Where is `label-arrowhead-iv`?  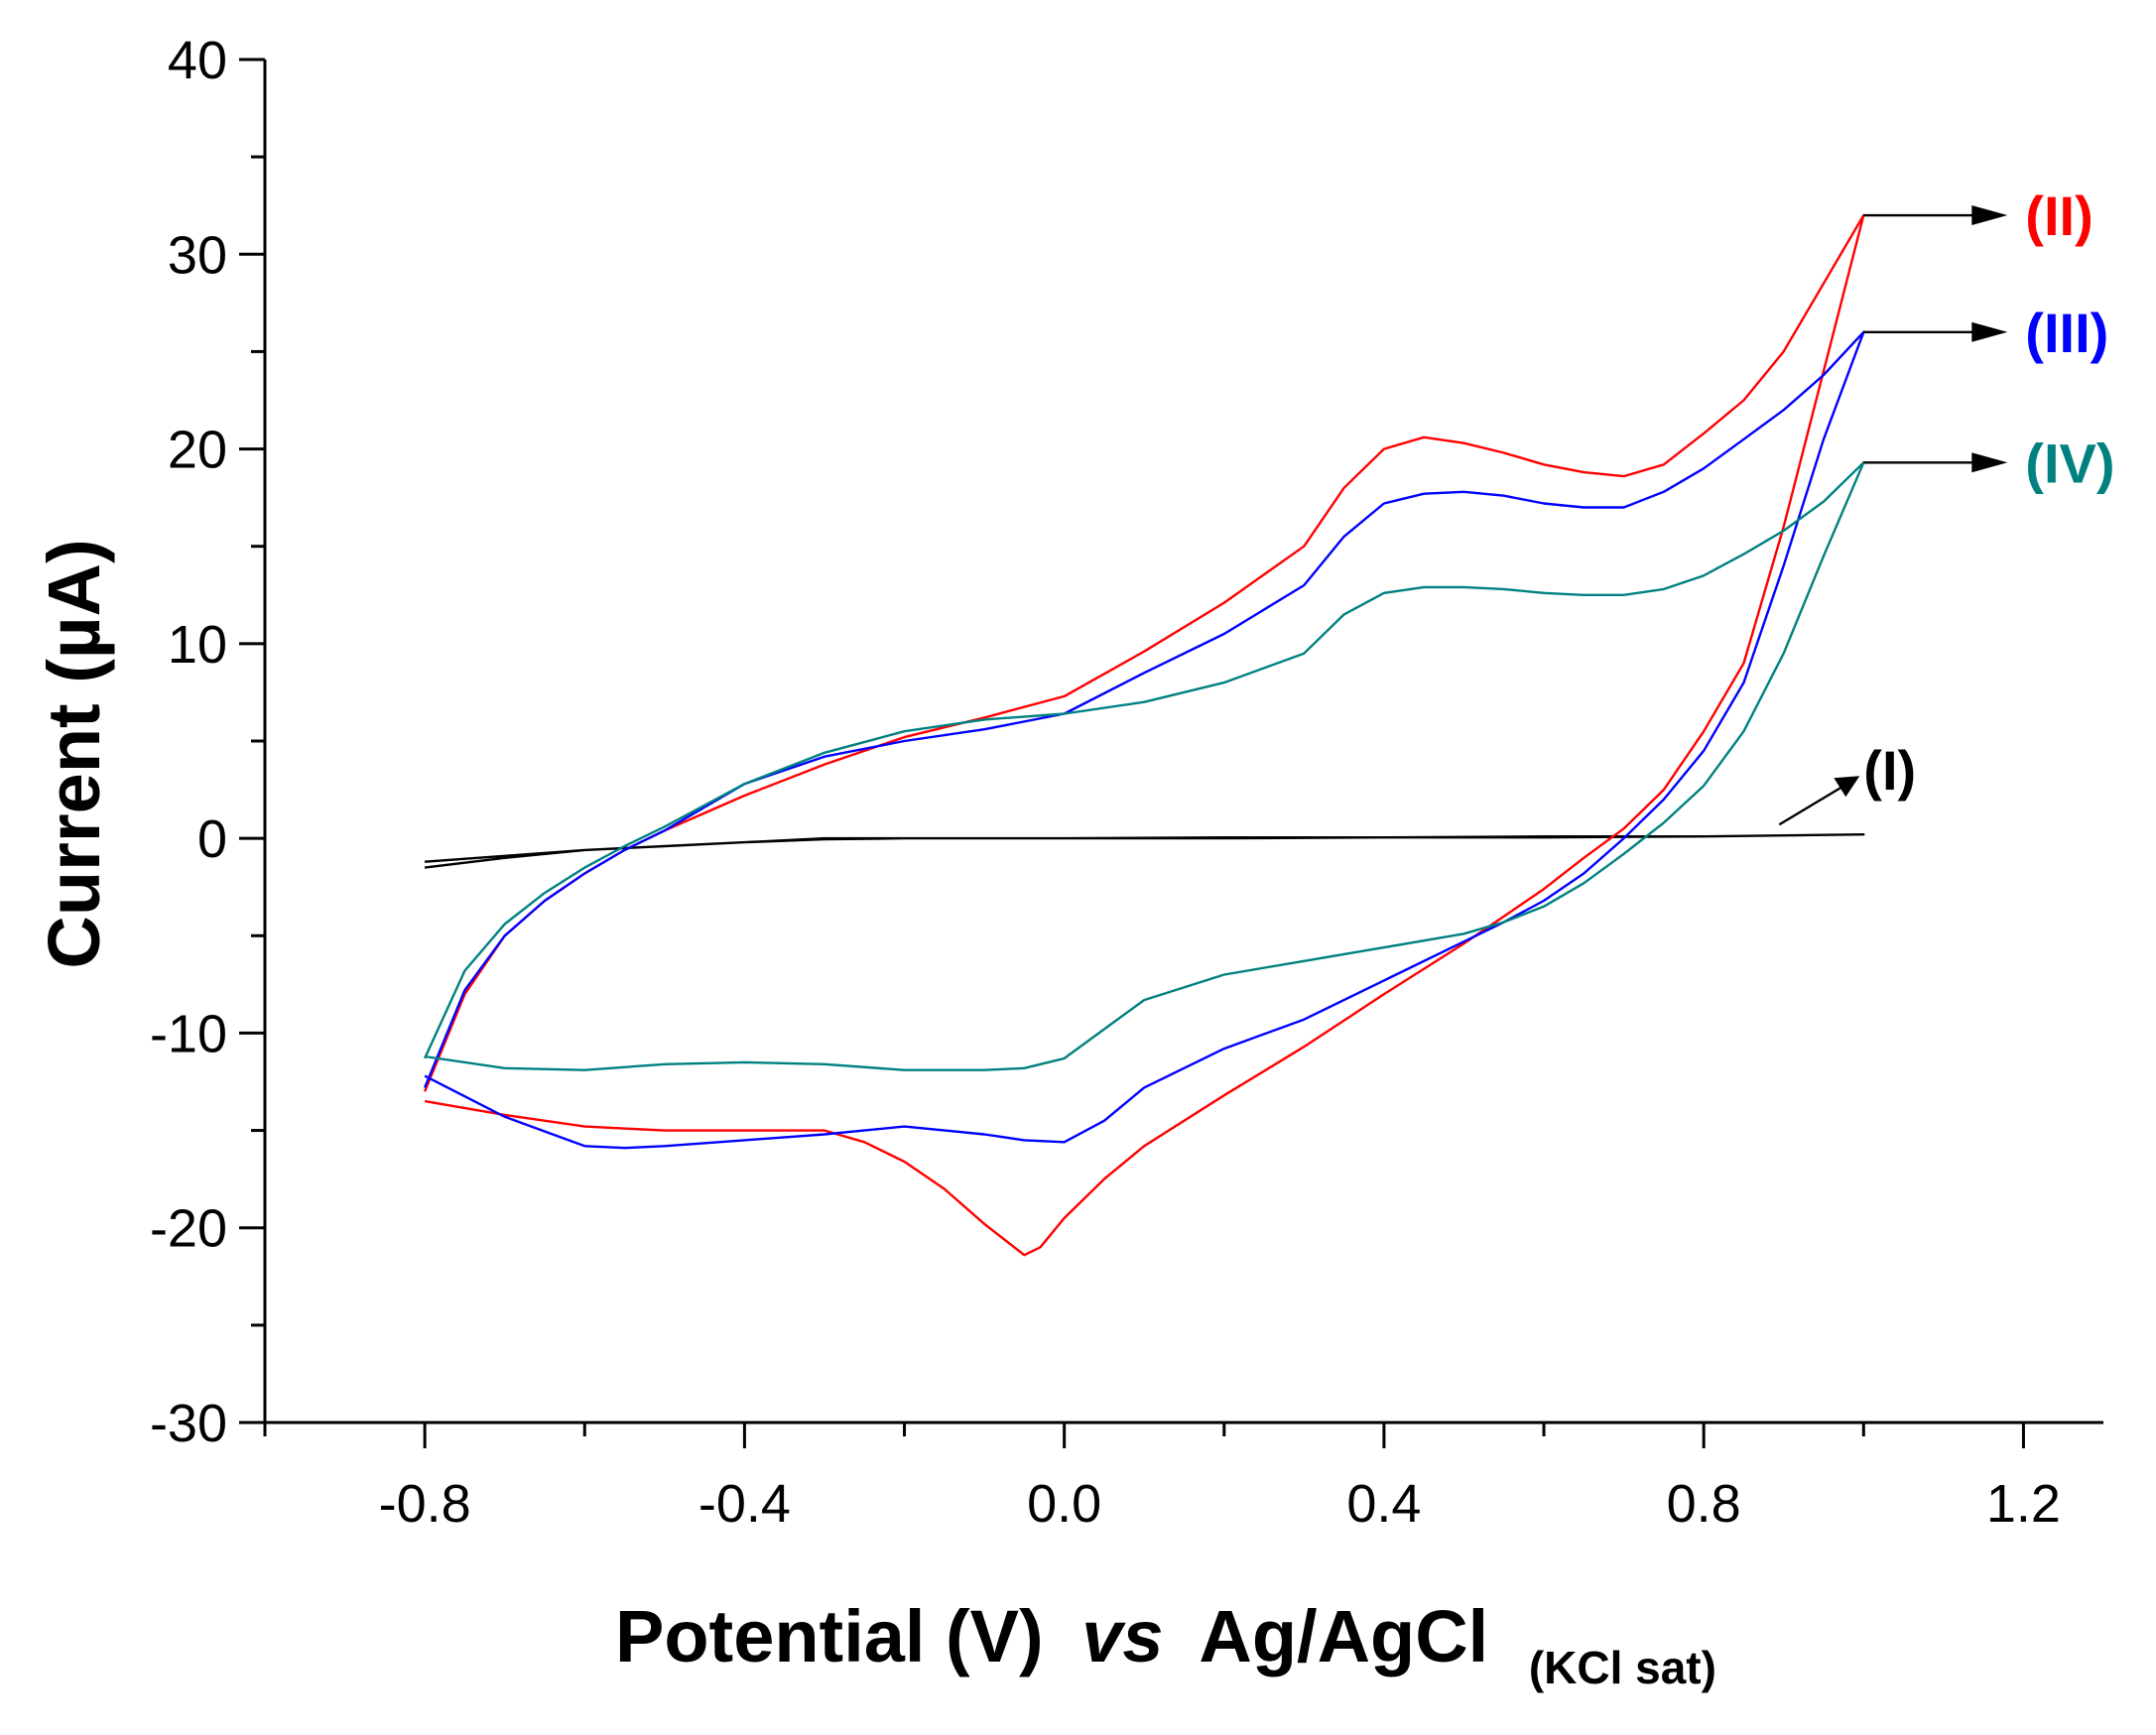
label-arrowhead-iv is located at coordinates (1989, 462).